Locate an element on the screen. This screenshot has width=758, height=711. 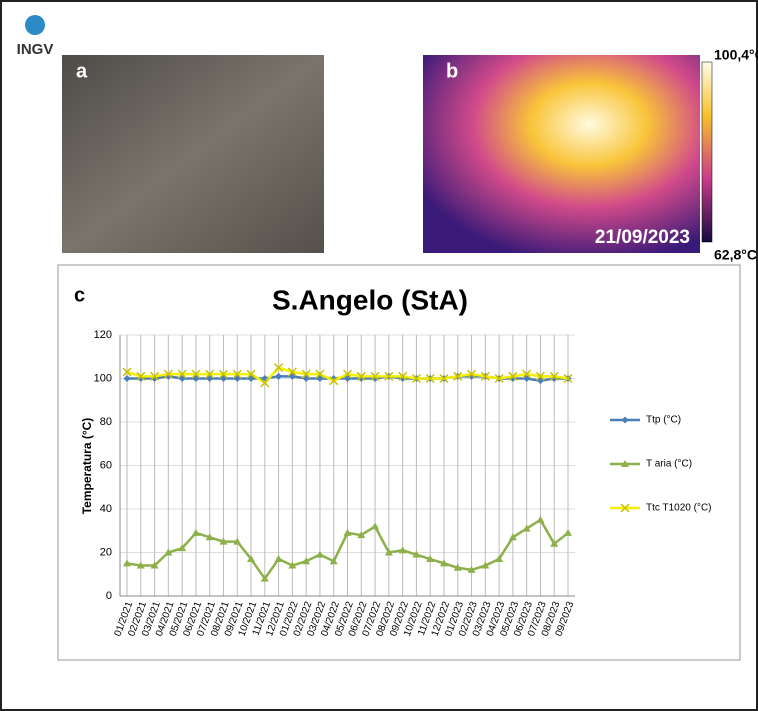
thermal-max: 100,4°C is located at coordinates (736, 55).